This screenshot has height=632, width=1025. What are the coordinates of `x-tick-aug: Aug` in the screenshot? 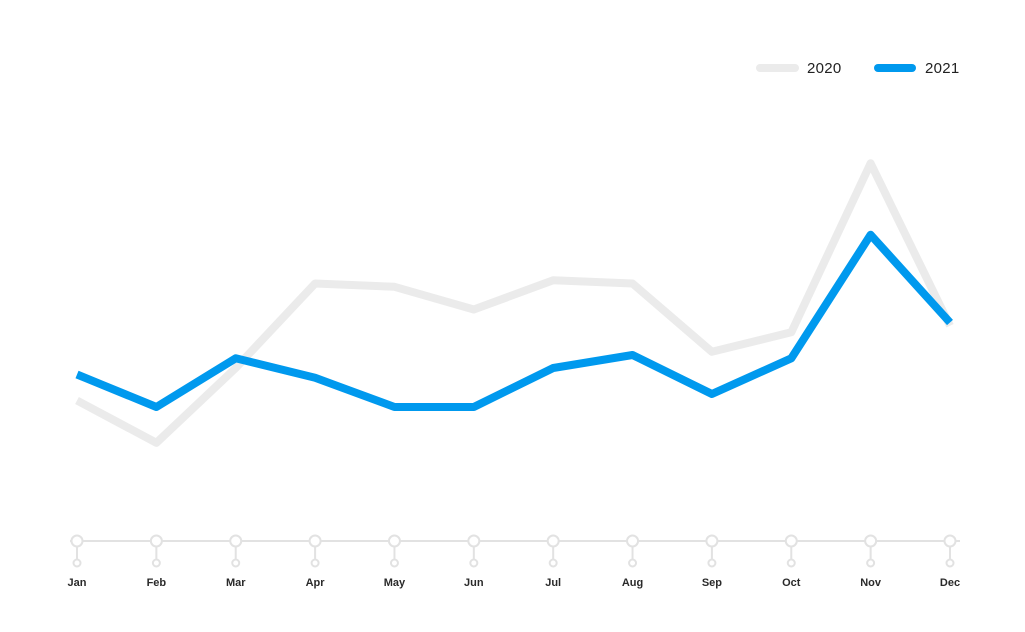 It's located at (632, 561).